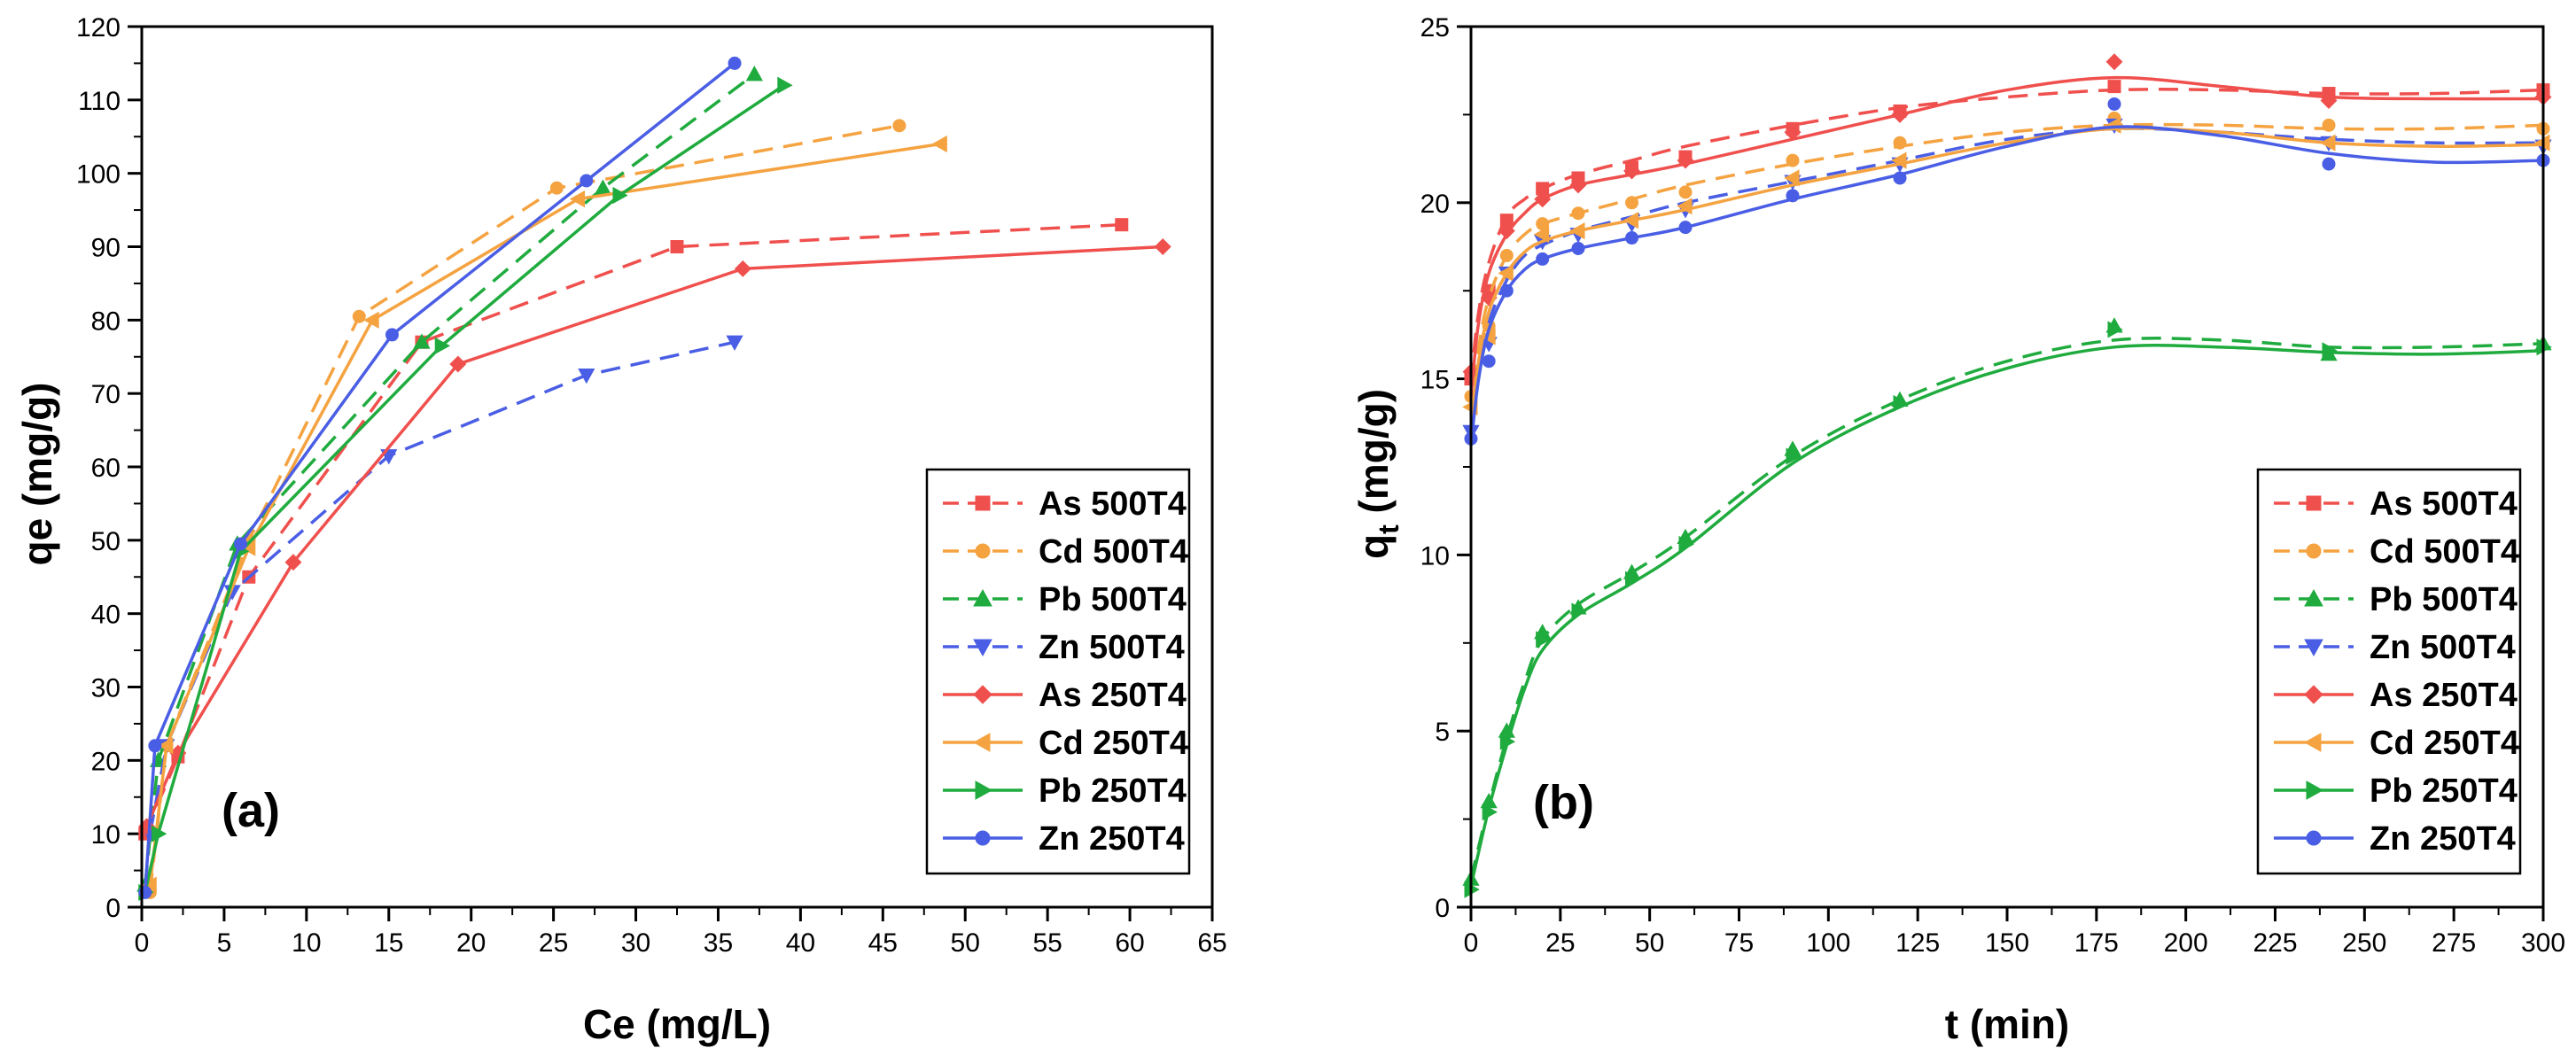 The width and height of the screenshot is (2576, 1056). I want to click on panel-b-x-tick-label: 25, so click(1560, 943).